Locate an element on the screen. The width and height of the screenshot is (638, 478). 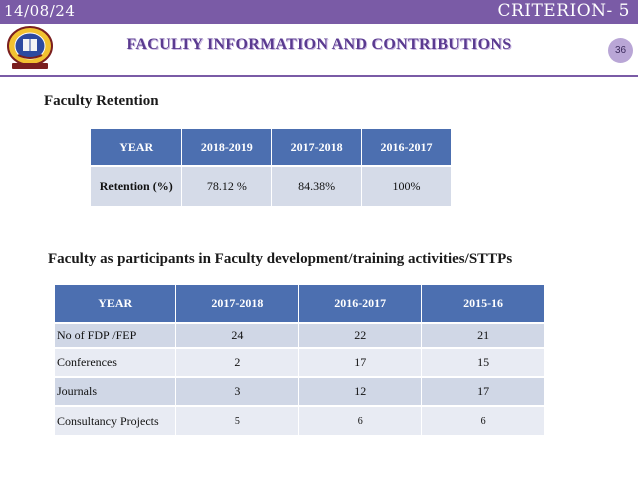
table-cell: 84.38% is located at coordinates (317, 185).